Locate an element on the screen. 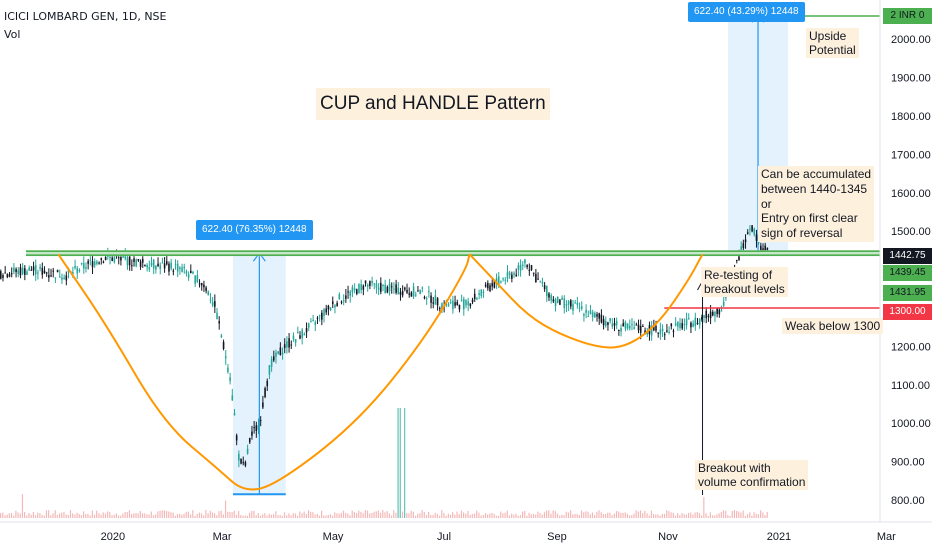 The height and width of the screenshot is (550, 932). x-tick-label: Sep is located at coordinates (557, 537).